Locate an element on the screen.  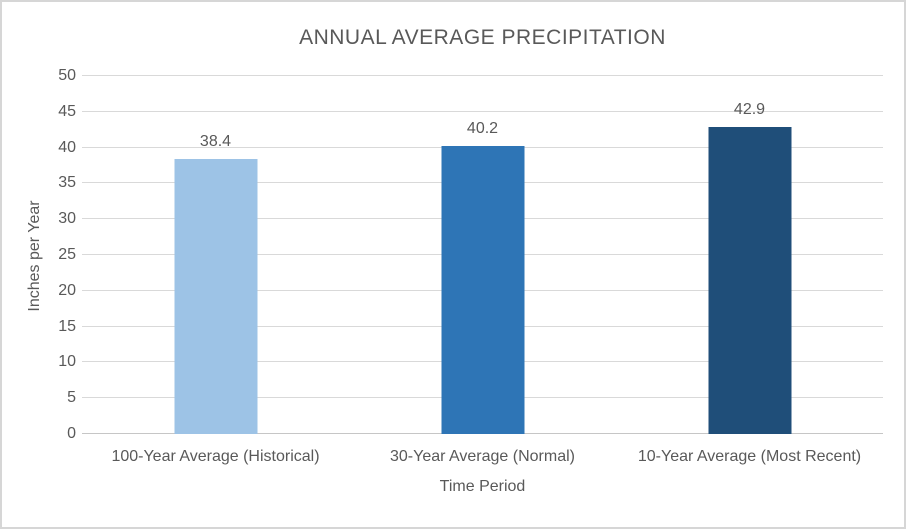
y-tick-label-10: 10 is located at coordinates (67, 362).